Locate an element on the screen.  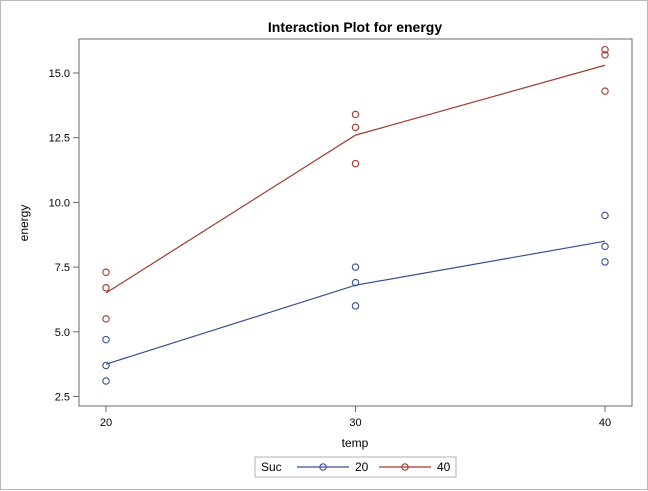
legend-title: Suc is located at coordinates (271, 467).